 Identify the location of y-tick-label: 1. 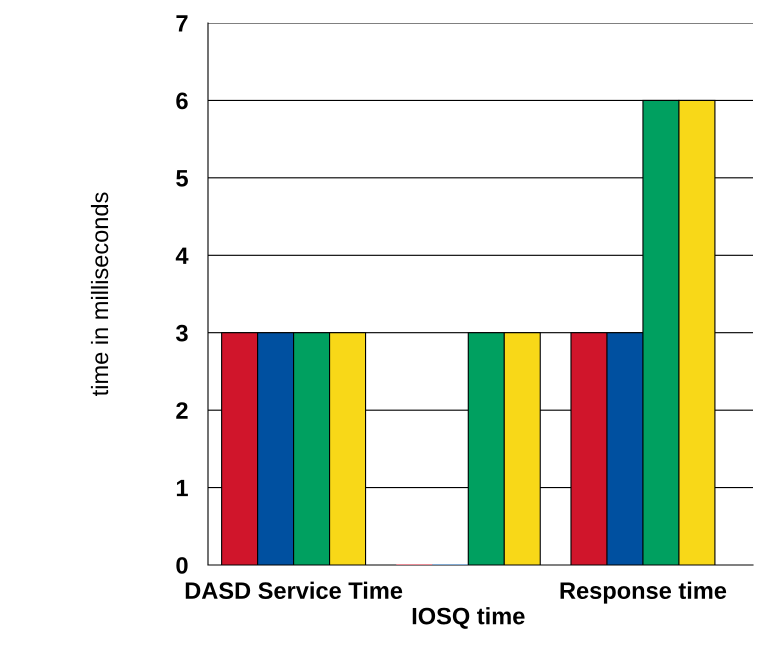
(182, 488).